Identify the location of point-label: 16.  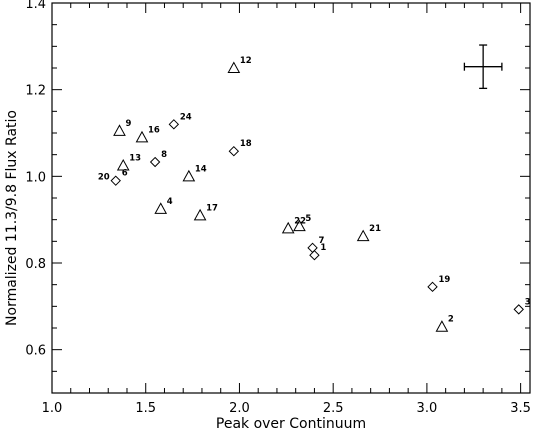
(154, 130).